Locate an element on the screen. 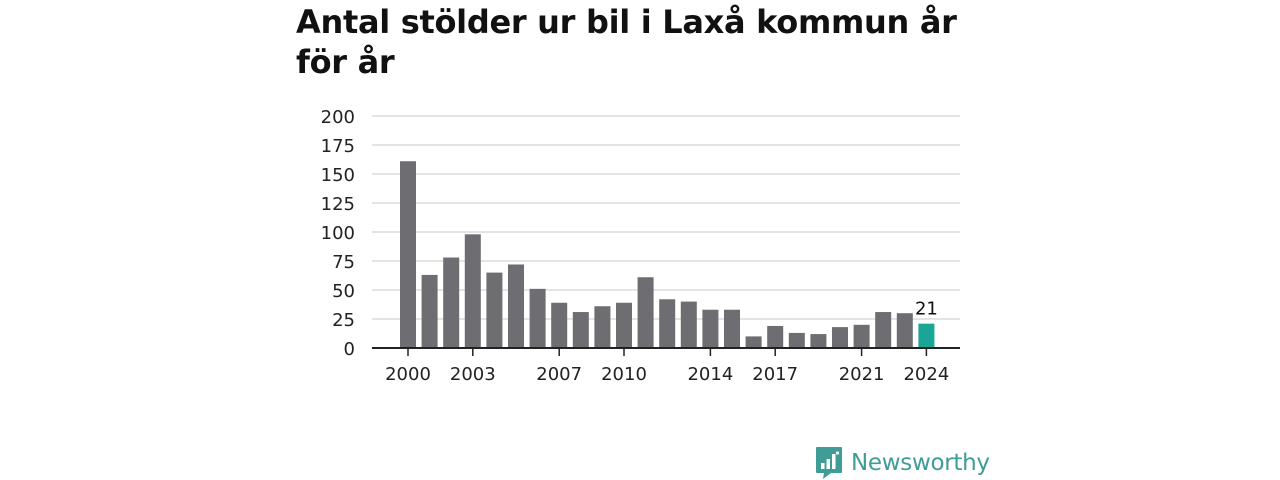 This screenshot has width=1280, height=480. bar-2013 is located at coordinates (688, 324).